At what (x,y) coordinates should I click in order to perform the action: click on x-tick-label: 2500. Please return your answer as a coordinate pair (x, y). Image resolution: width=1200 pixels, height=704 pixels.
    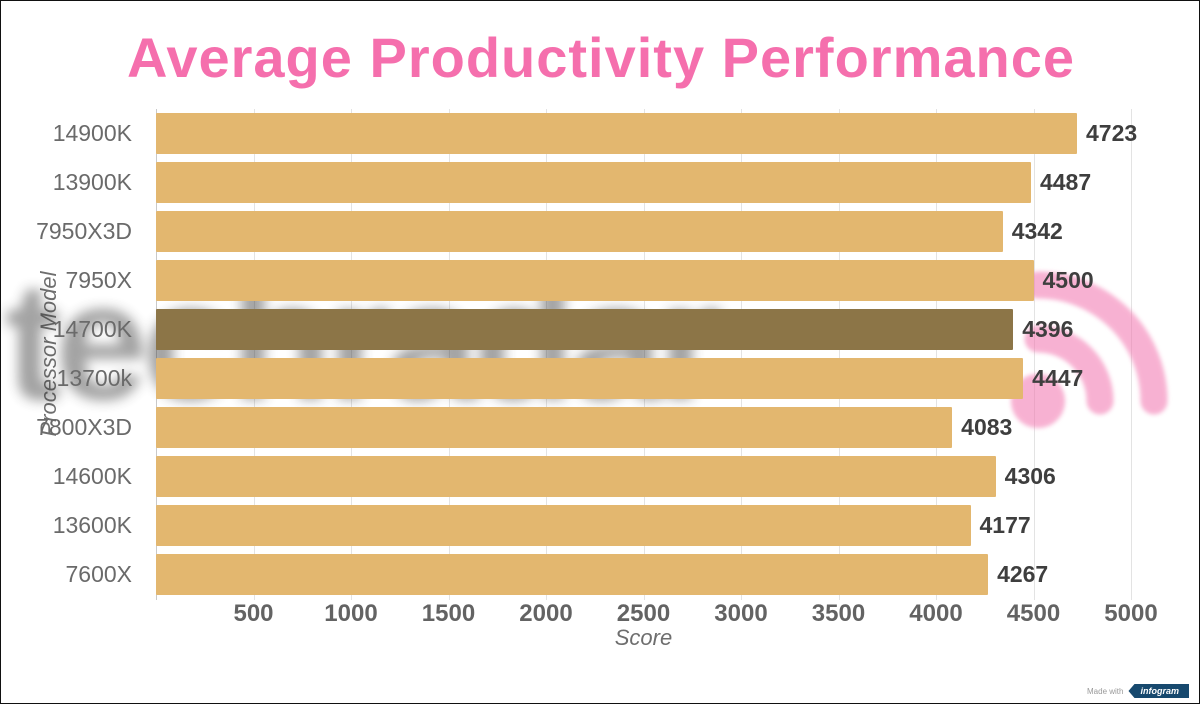
    Looking at the image, I should click on (643, 613).